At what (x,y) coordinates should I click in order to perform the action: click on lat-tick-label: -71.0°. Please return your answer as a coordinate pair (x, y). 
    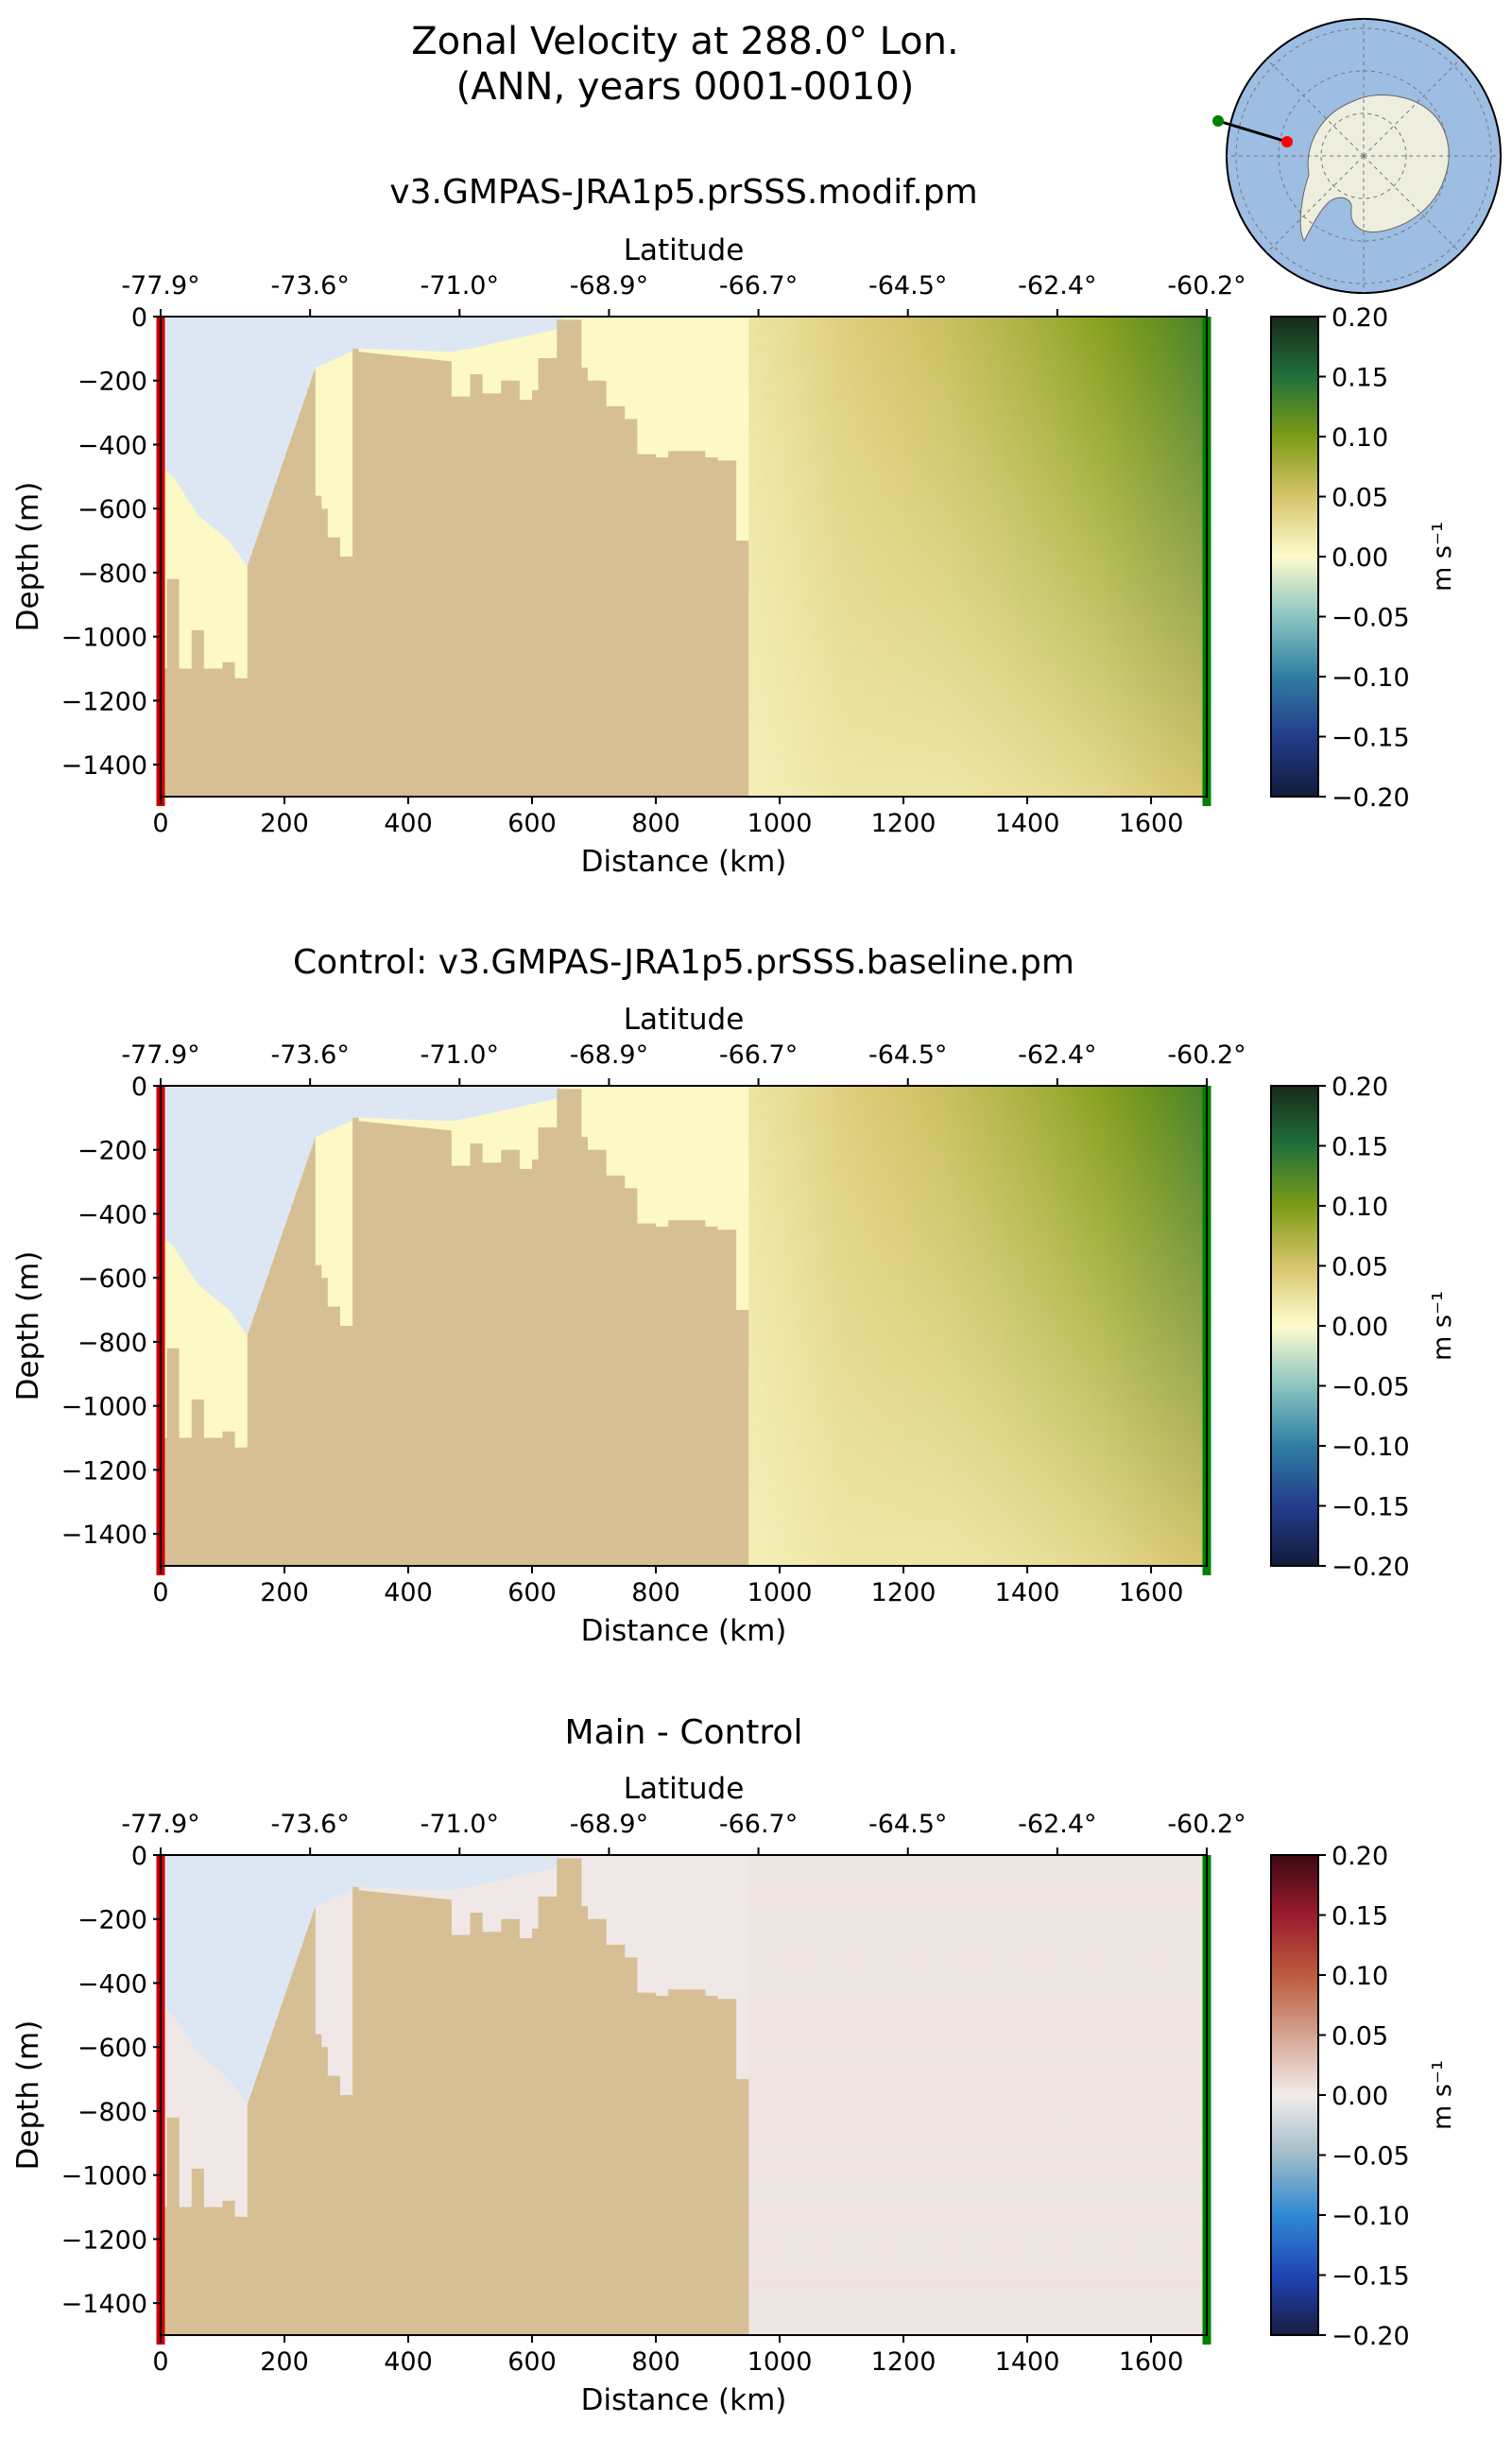
    Looking at the image, I should click on (460, 286).